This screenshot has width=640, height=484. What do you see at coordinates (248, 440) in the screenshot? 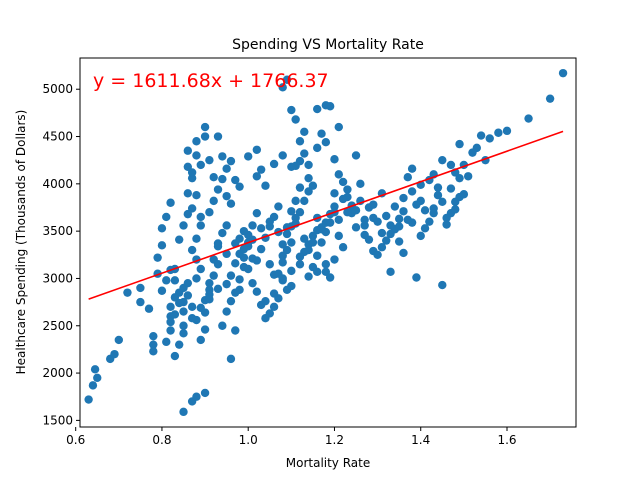
I see `x-tick-label: 1.0` at bounding box center [248, 440].